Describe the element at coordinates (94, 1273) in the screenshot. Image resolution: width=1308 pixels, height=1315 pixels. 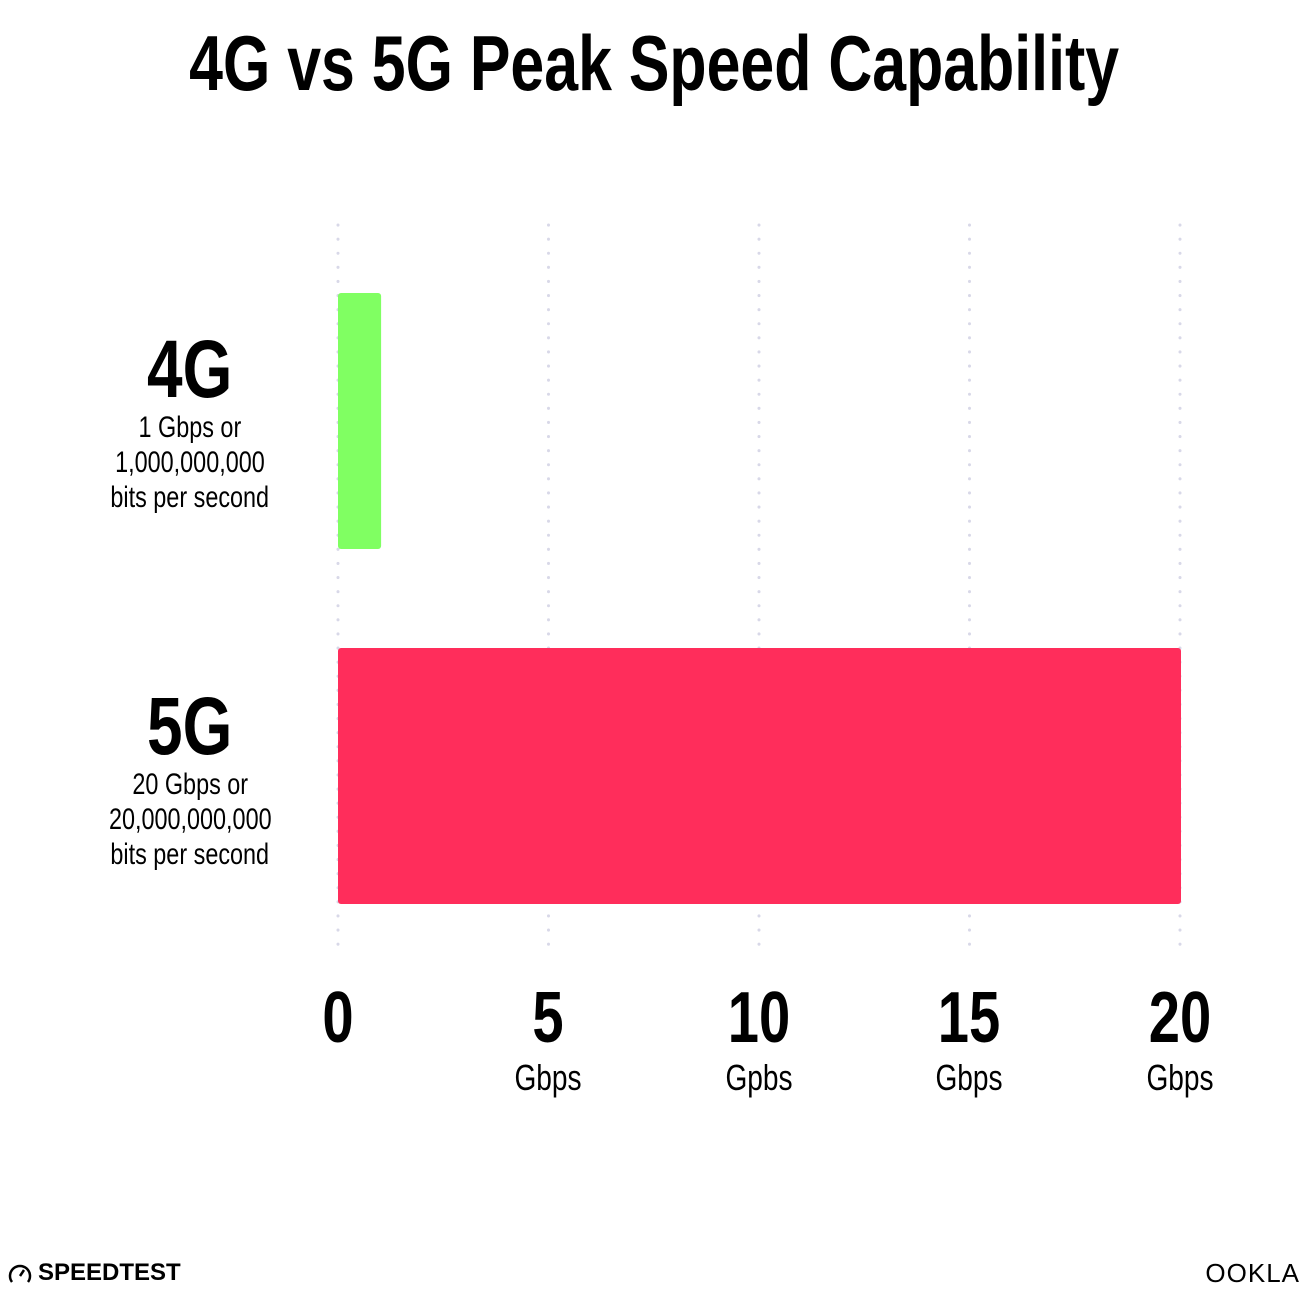
I see `speedtest-logo: SPEEDTEST` at that location.